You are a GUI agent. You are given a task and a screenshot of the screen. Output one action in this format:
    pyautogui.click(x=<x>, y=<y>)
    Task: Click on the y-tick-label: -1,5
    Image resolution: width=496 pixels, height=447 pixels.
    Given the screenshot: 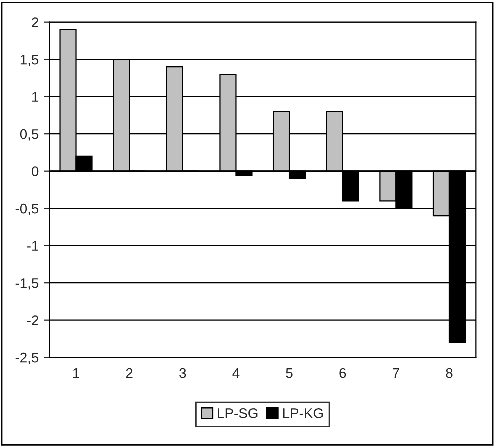 What is the action you would take?
    pyautogui.click(x=27, y=284)
    